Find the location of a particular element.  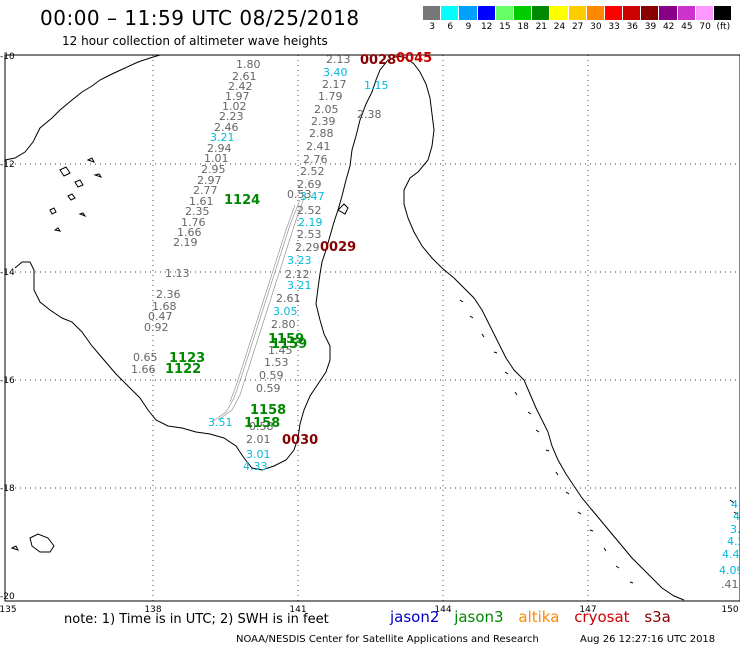

swh-value: 2.46 is located at coordinates (226, 127).